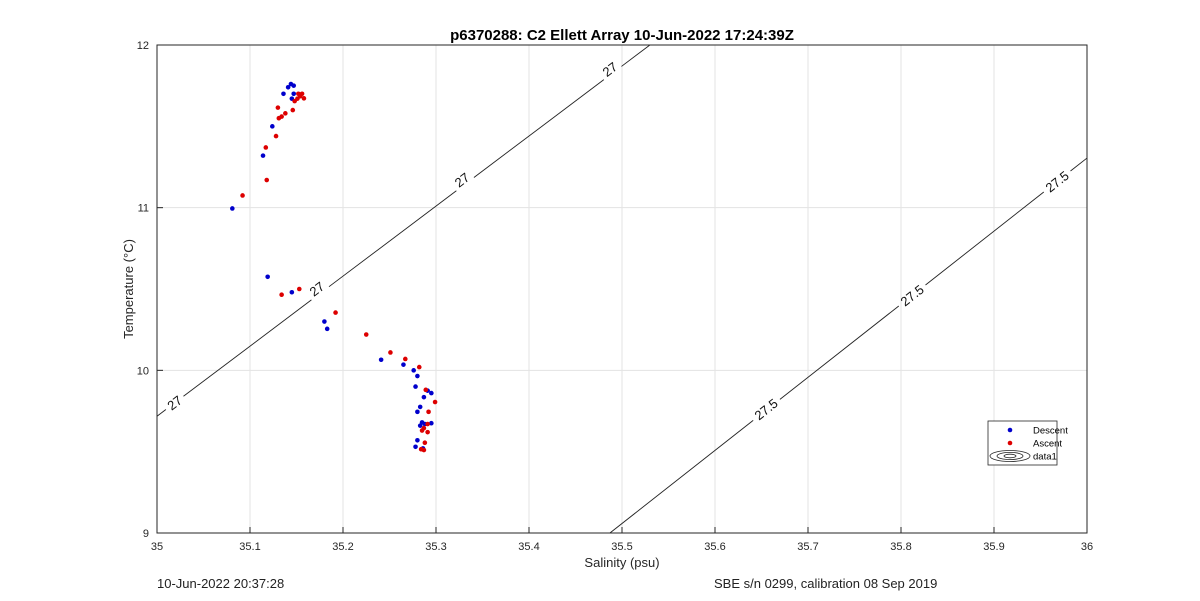 The image size is (1200, 601). Describe the element at coordinates (826, 583) in the screenshot. I see `footer-sensor-info: SBE s/n 0299, calibration 08 Sep 2019` at that location.